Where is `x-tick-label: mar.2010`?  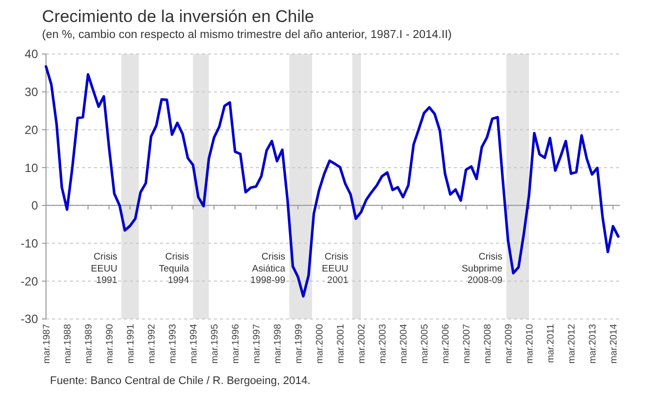
x-tick-label: mar.2010 is located at coordinates (530, 344).